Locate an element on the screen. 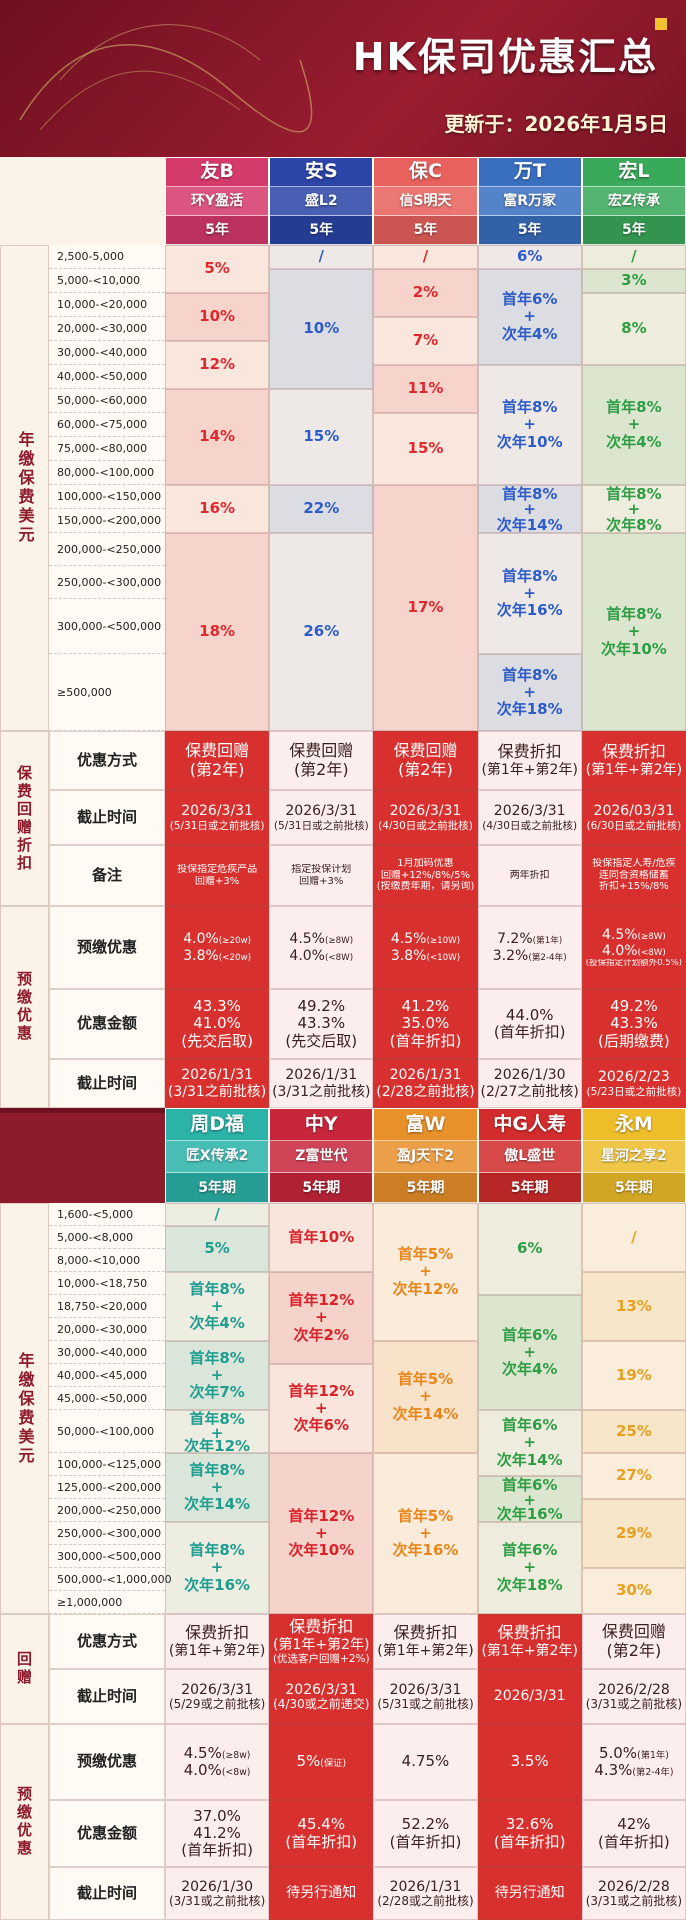 The image size is (686, 1920). cell-line: 13% is located at coordinates (633, 1306).